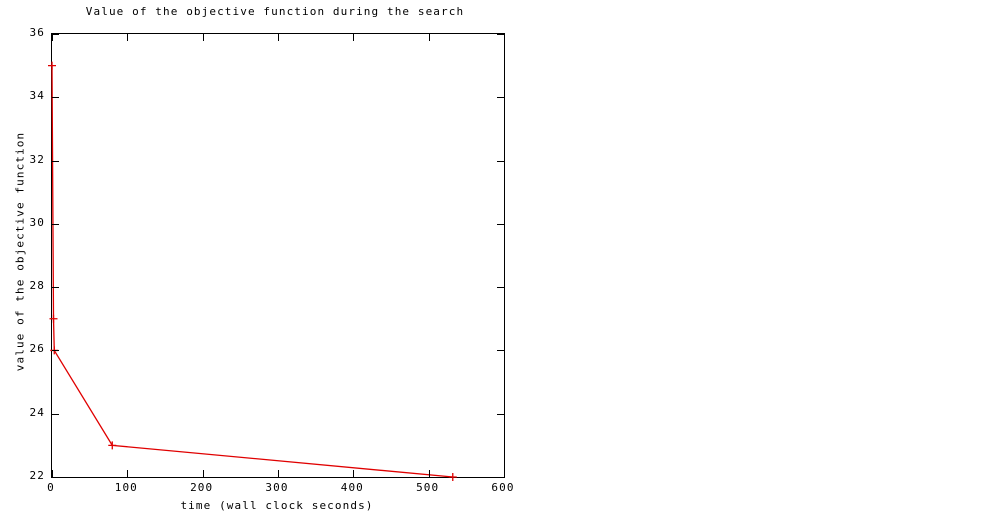 This screenshot has width=992, height=512. Describe the element at coordinates (202, 487) in the screenshot. I see `x-axis-tick-label: 200` at that location.